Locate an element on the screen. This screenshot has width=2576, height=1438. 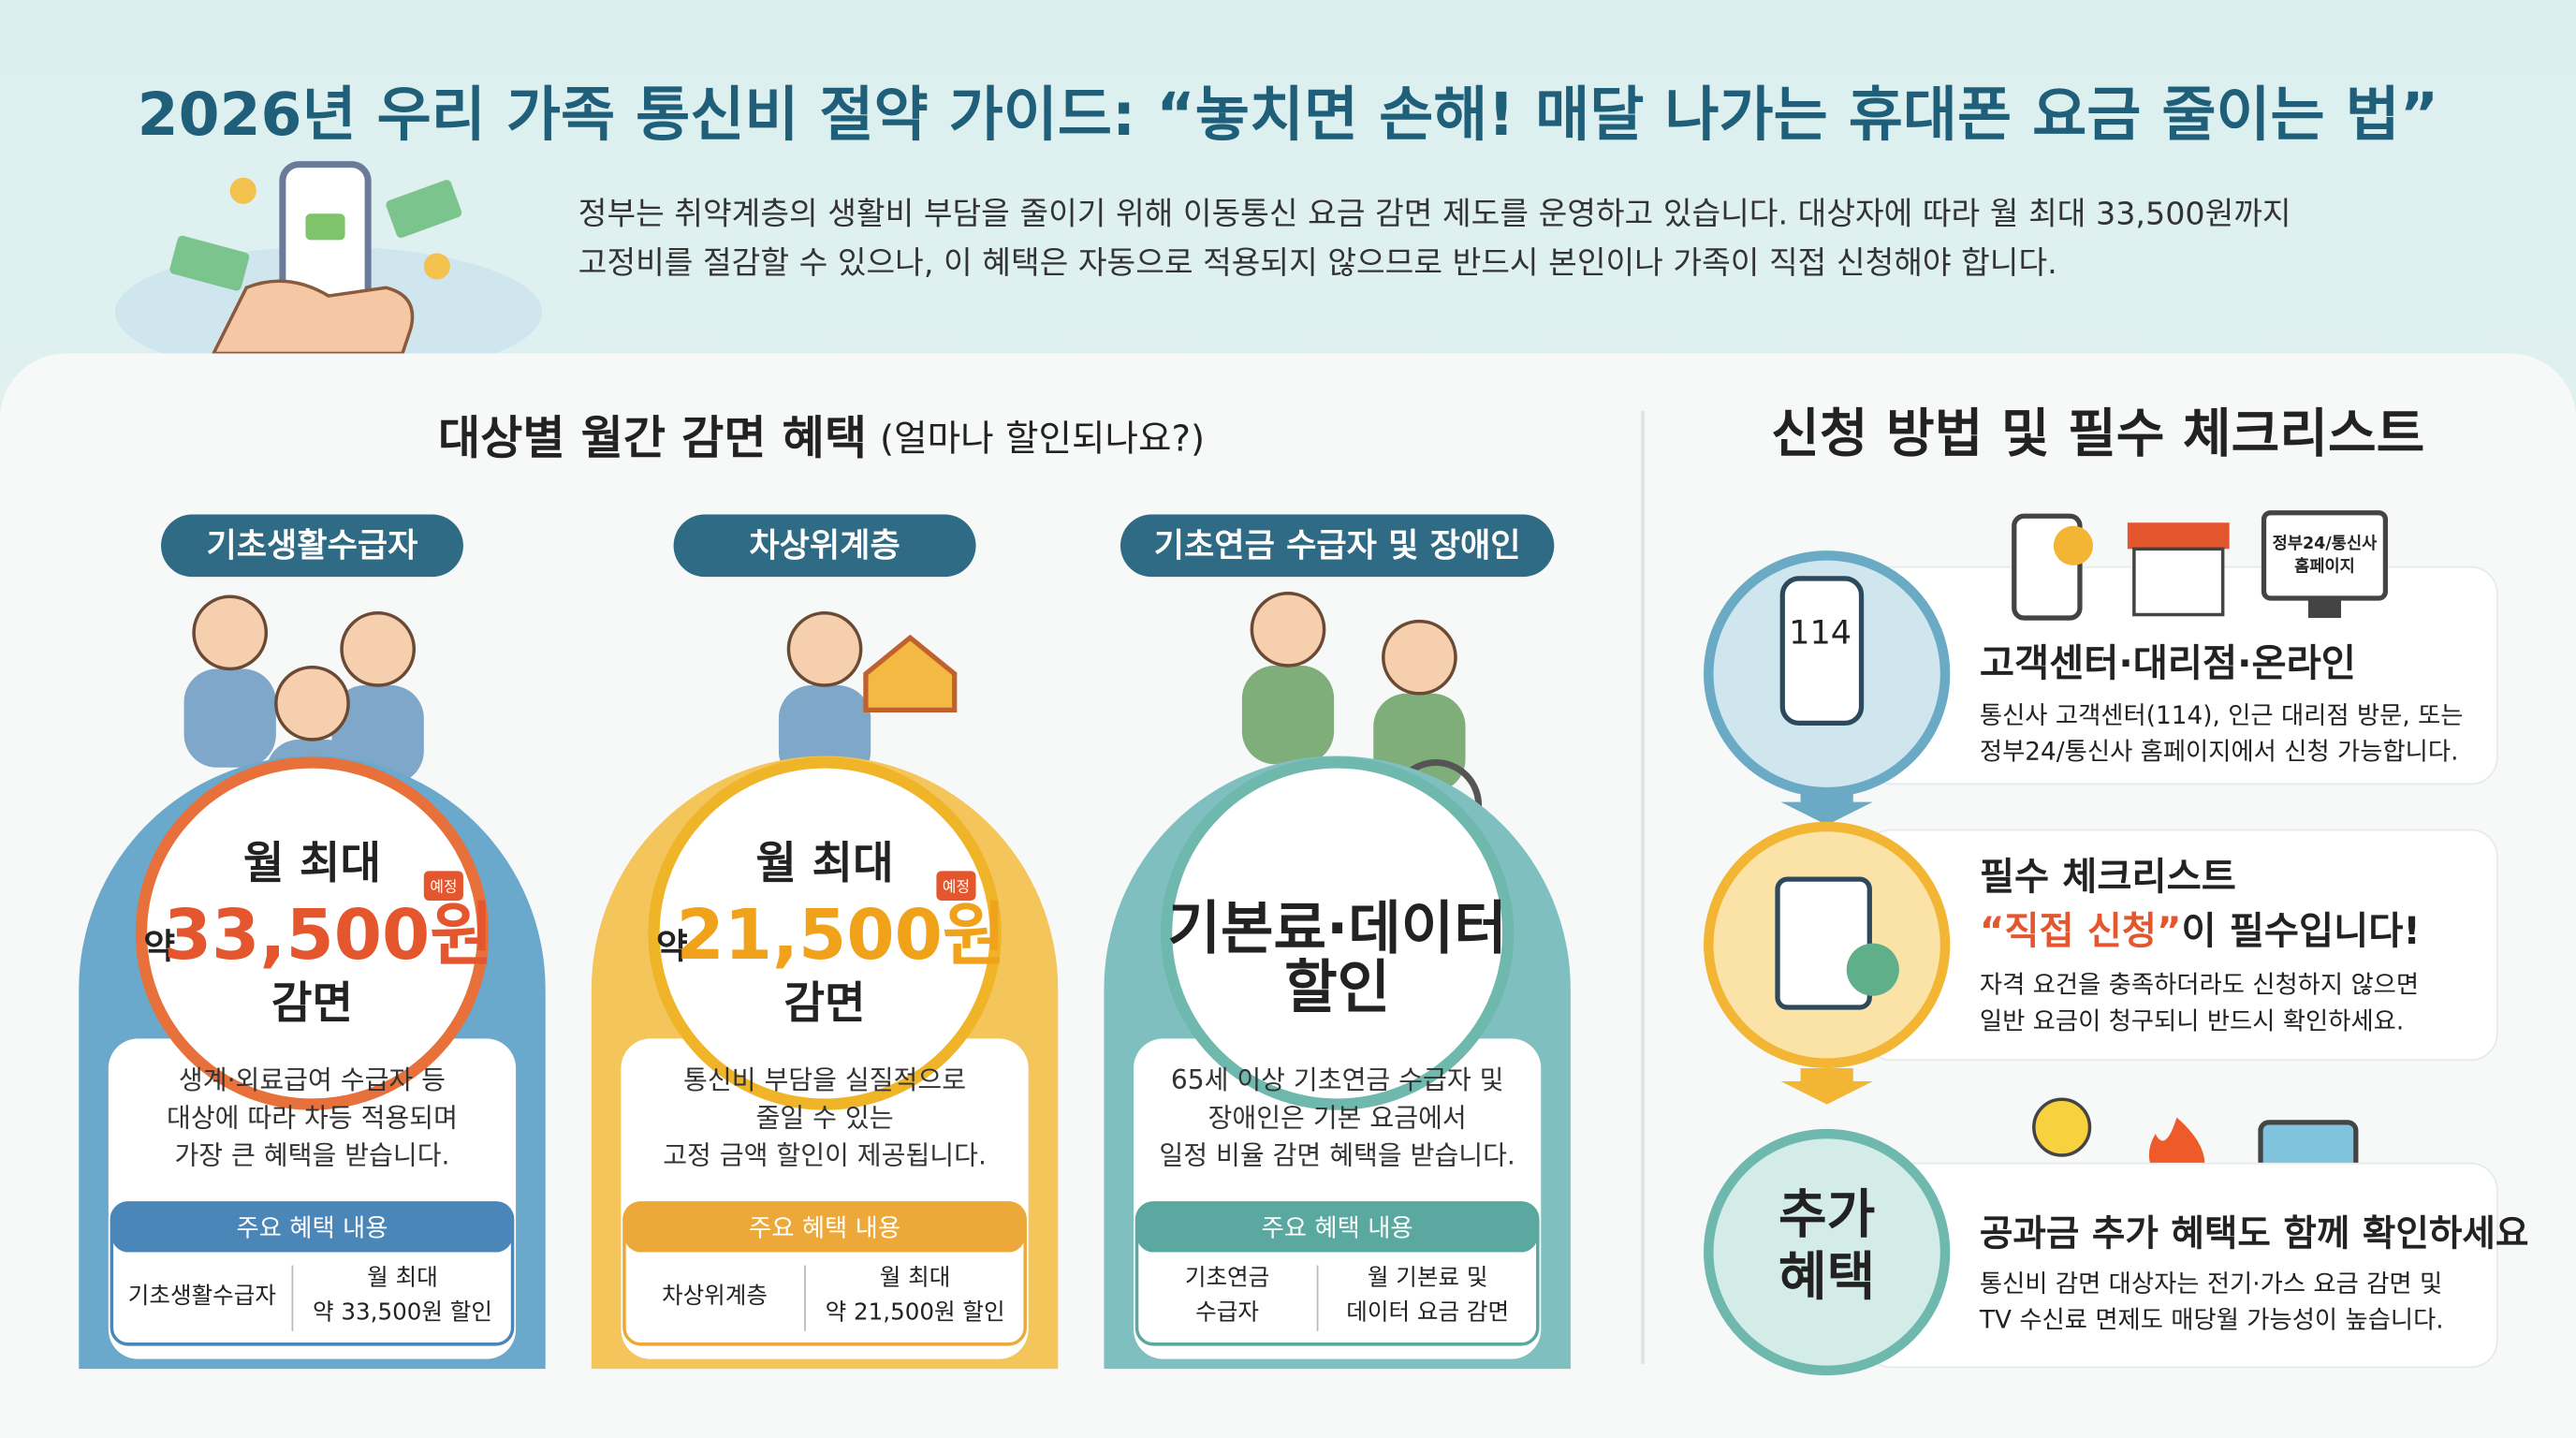
step-card is located at coordinates (2181, 1265).